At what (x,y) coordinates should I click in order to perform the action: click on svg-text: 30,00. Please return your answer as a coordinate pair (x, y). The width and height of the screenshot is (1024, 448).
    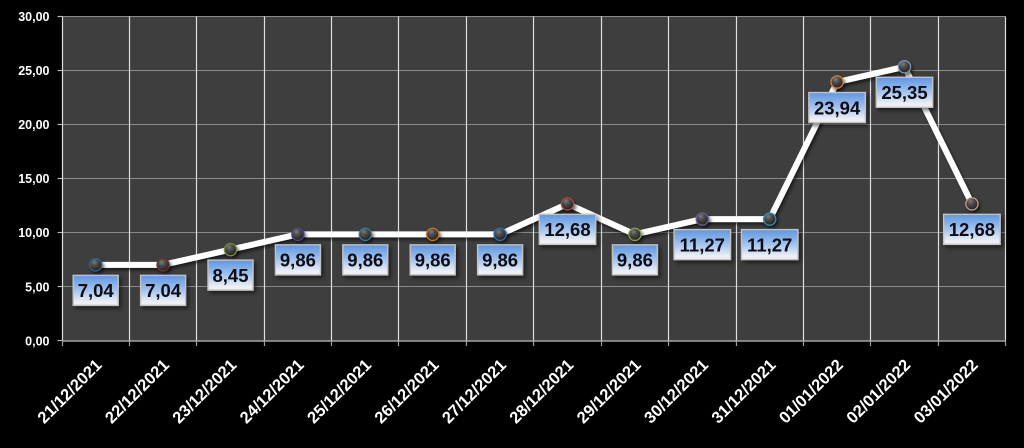
    Looking at the image, I should click on (33, 17).